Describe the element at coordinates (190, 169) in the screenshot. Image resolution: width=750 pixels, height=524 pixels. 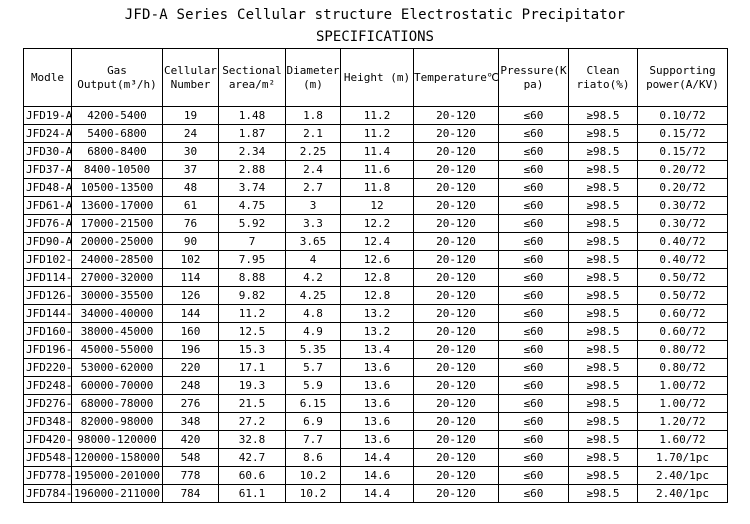
I see `table-cell: 37` at that location.